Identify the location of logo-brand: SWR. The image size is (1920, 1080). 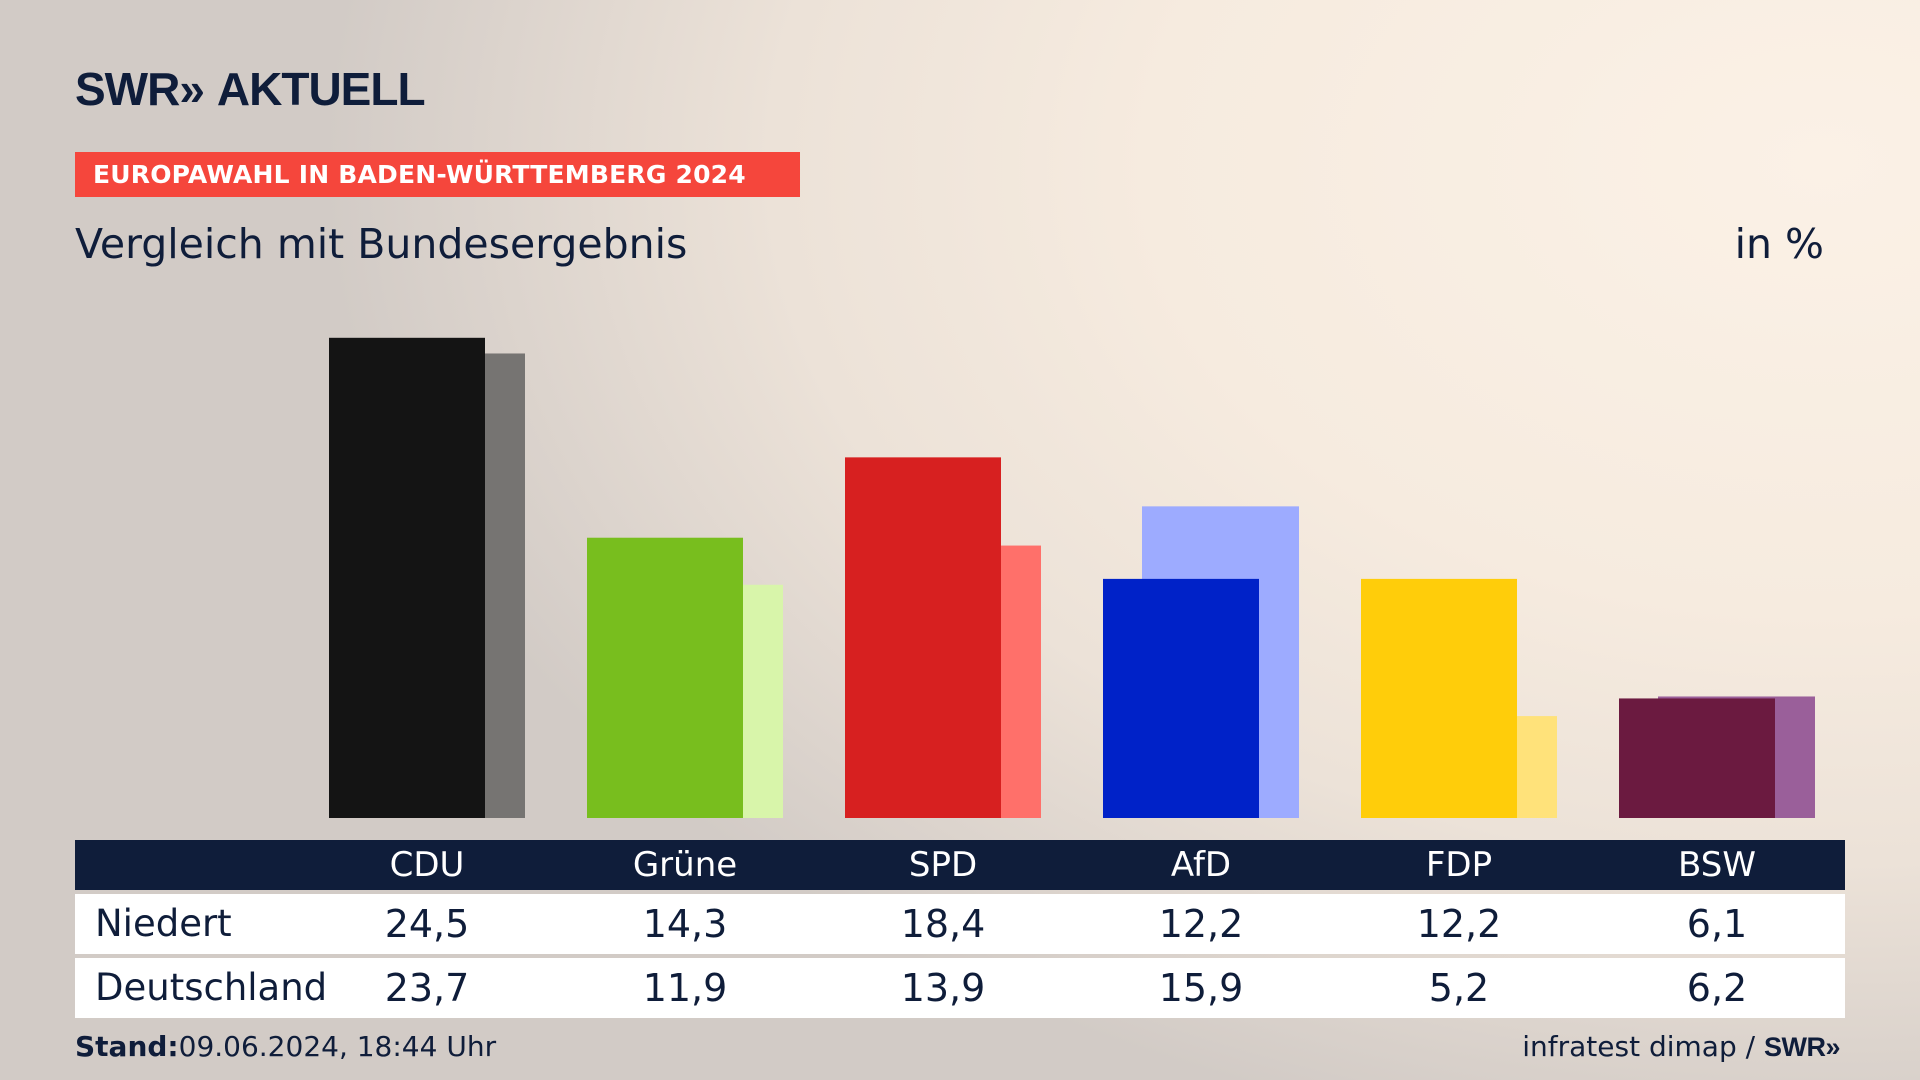
(127, 89).